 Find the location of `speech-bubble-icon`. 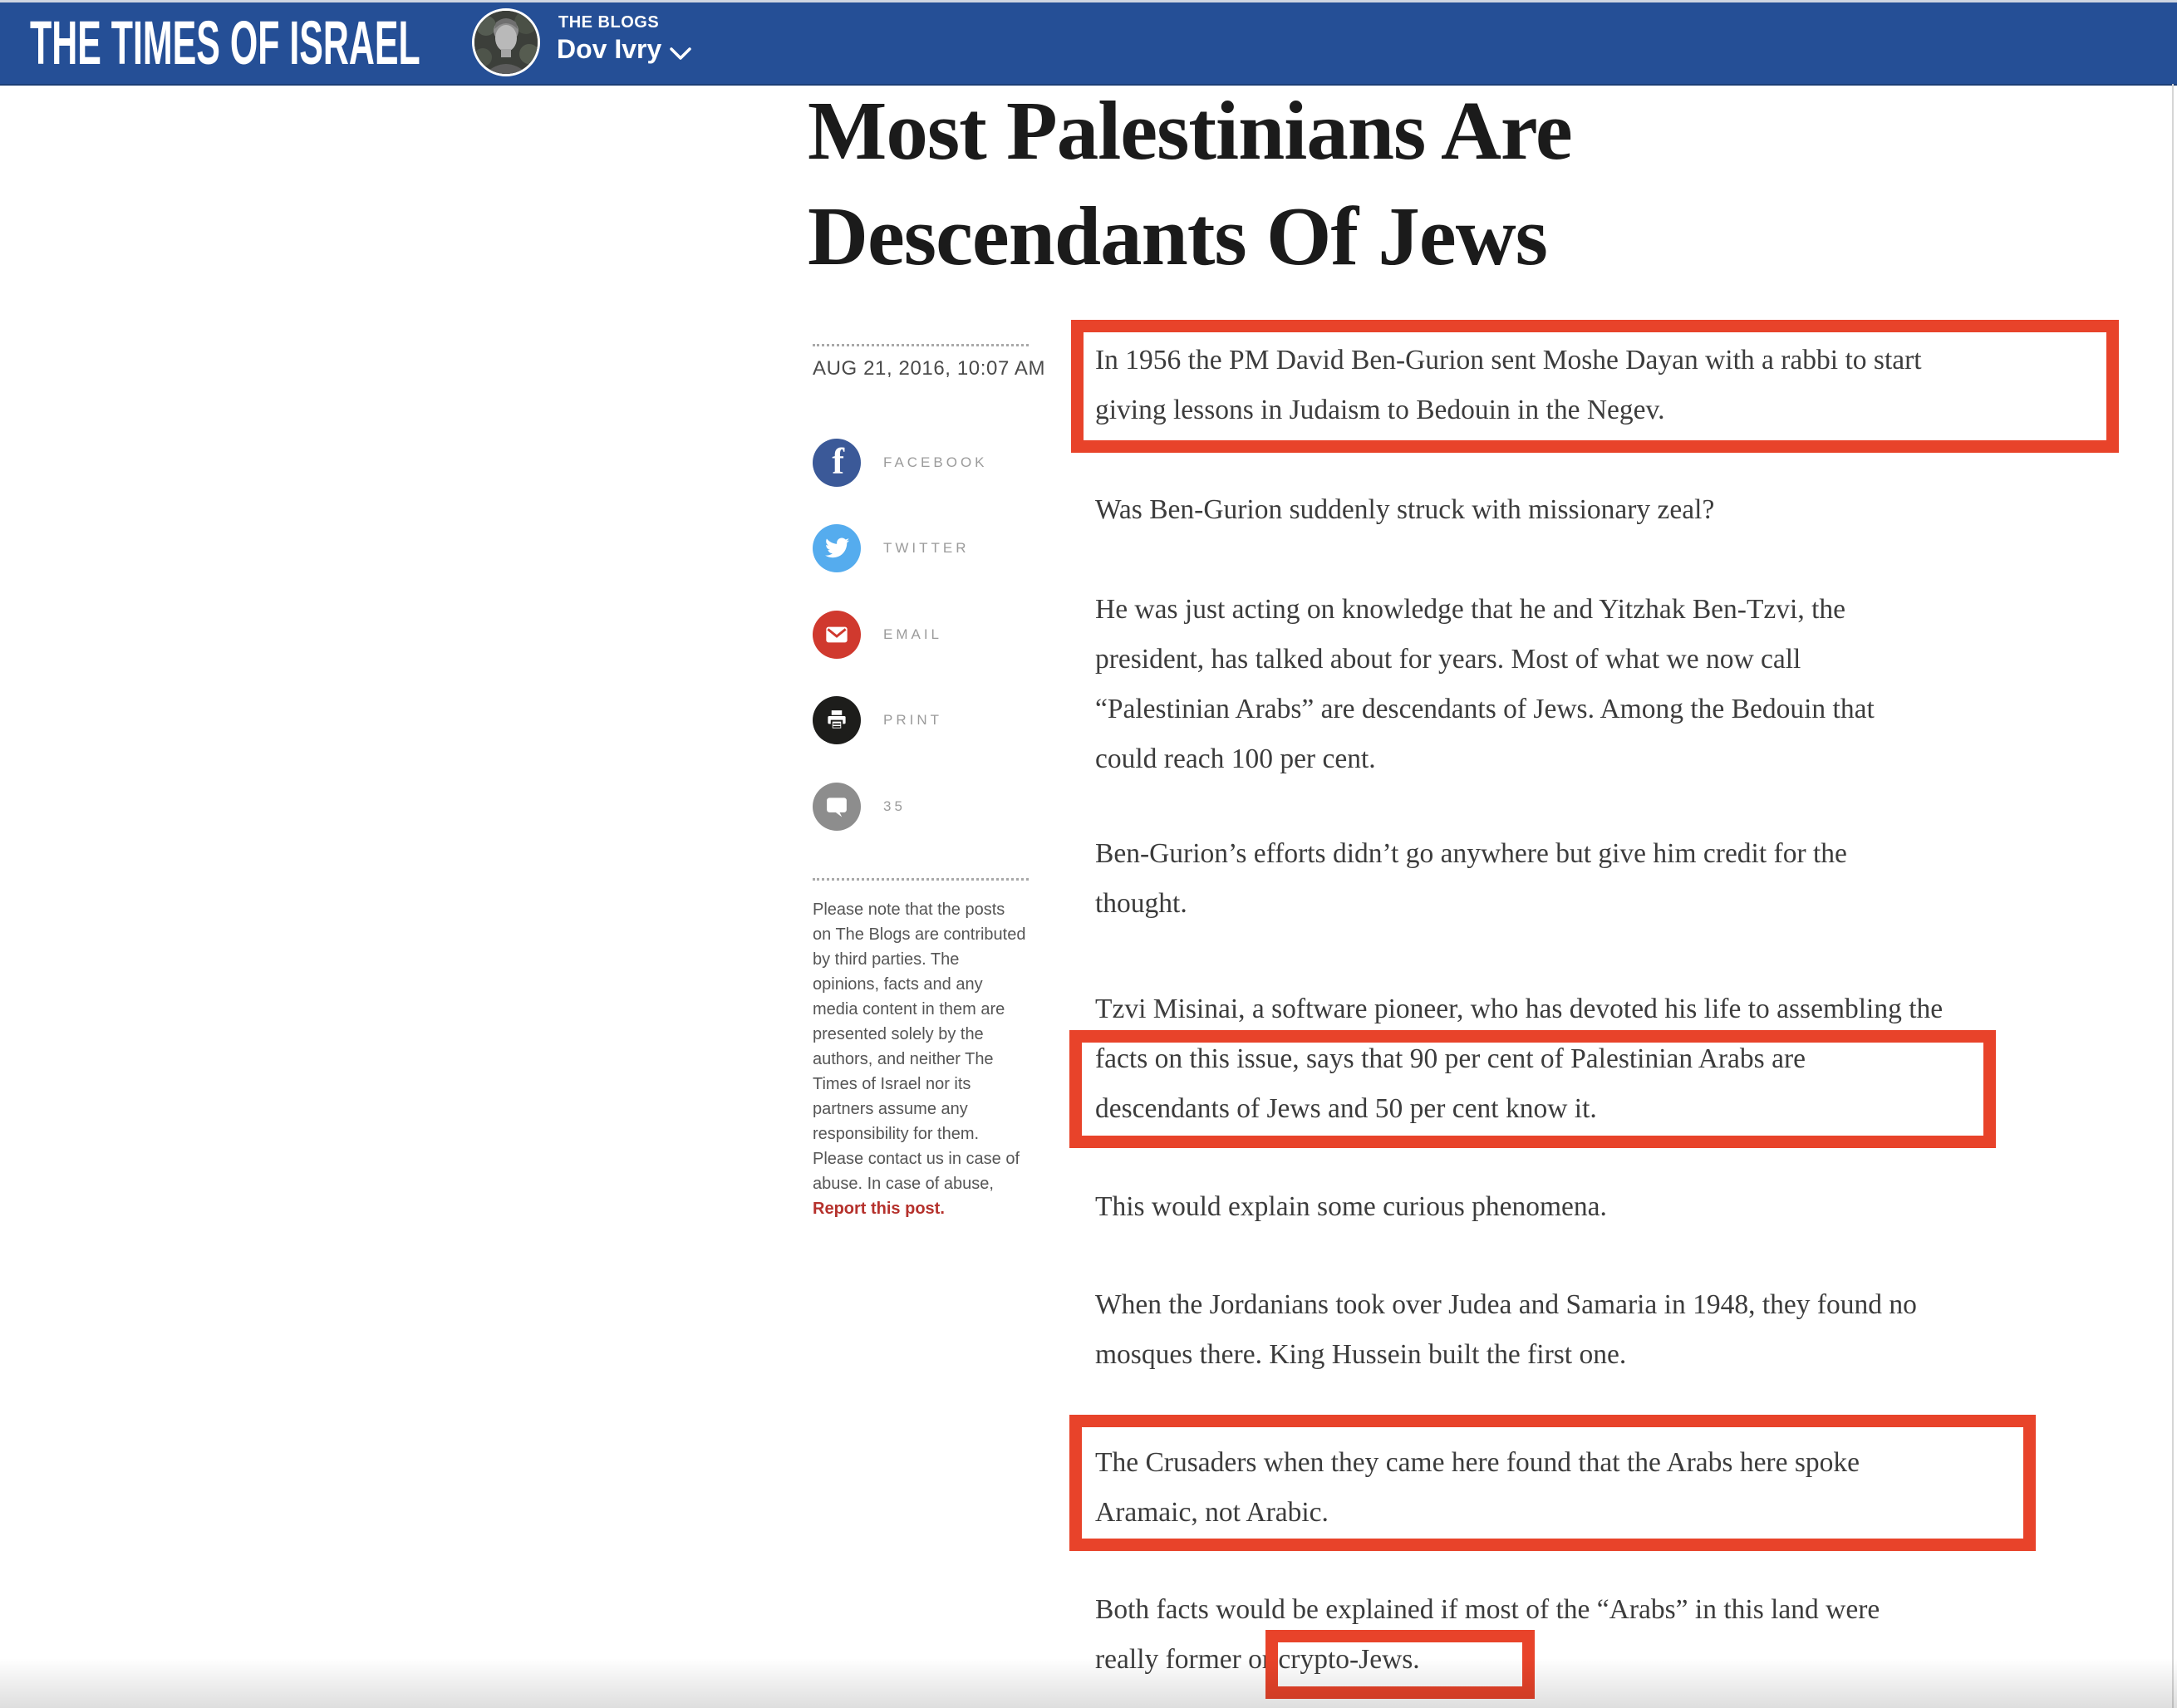

speech-bubble-icon is located at coordinates (837, 807).